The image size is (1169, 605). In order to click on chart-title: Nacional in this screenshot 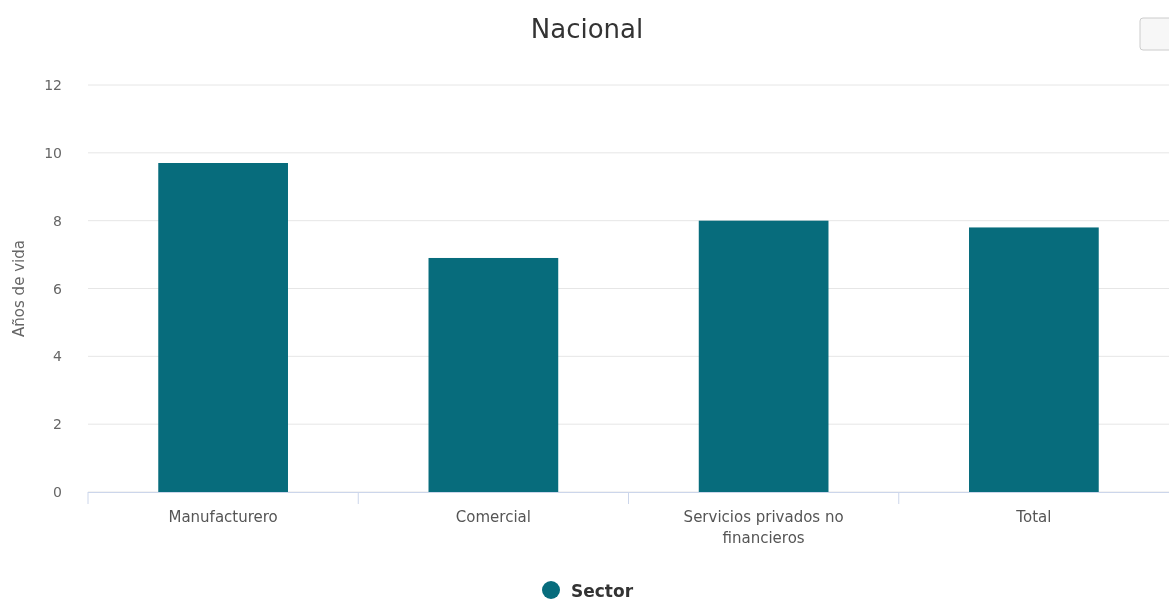, I will do `click(587, 29)`.